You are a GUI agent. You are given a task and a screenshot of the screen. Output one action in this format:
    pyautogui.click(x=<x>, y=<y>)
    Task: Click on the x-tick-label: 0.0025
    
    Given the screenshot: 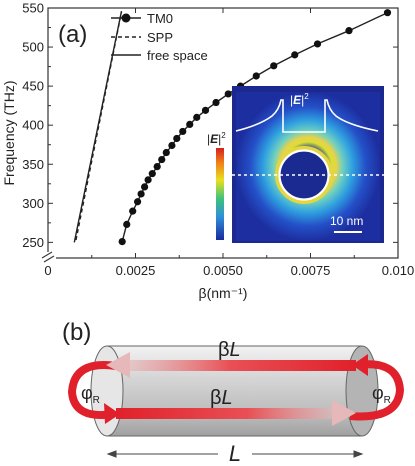 What is the action you would take?
    pyautogui.click(x=136, y=270)
    